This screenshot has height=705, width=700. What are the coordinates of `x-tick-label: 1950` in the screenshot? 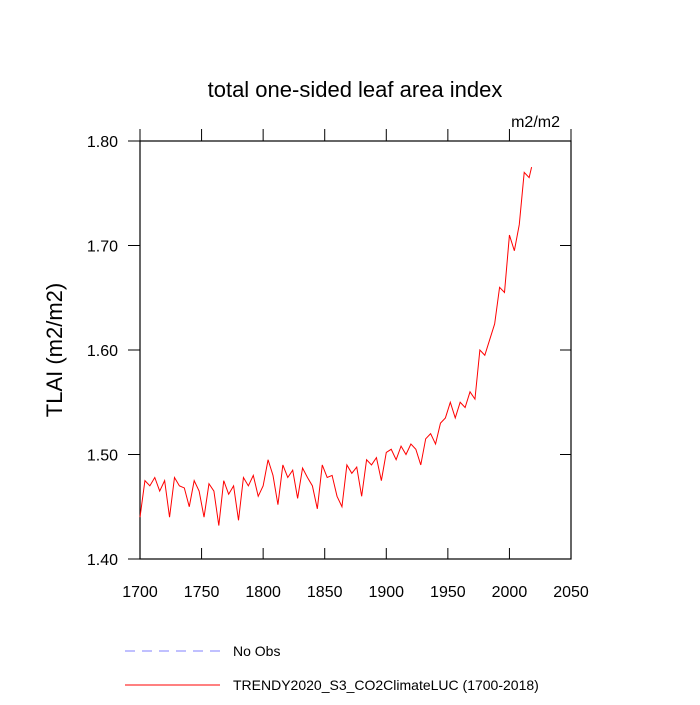 It's located at (448, 592).